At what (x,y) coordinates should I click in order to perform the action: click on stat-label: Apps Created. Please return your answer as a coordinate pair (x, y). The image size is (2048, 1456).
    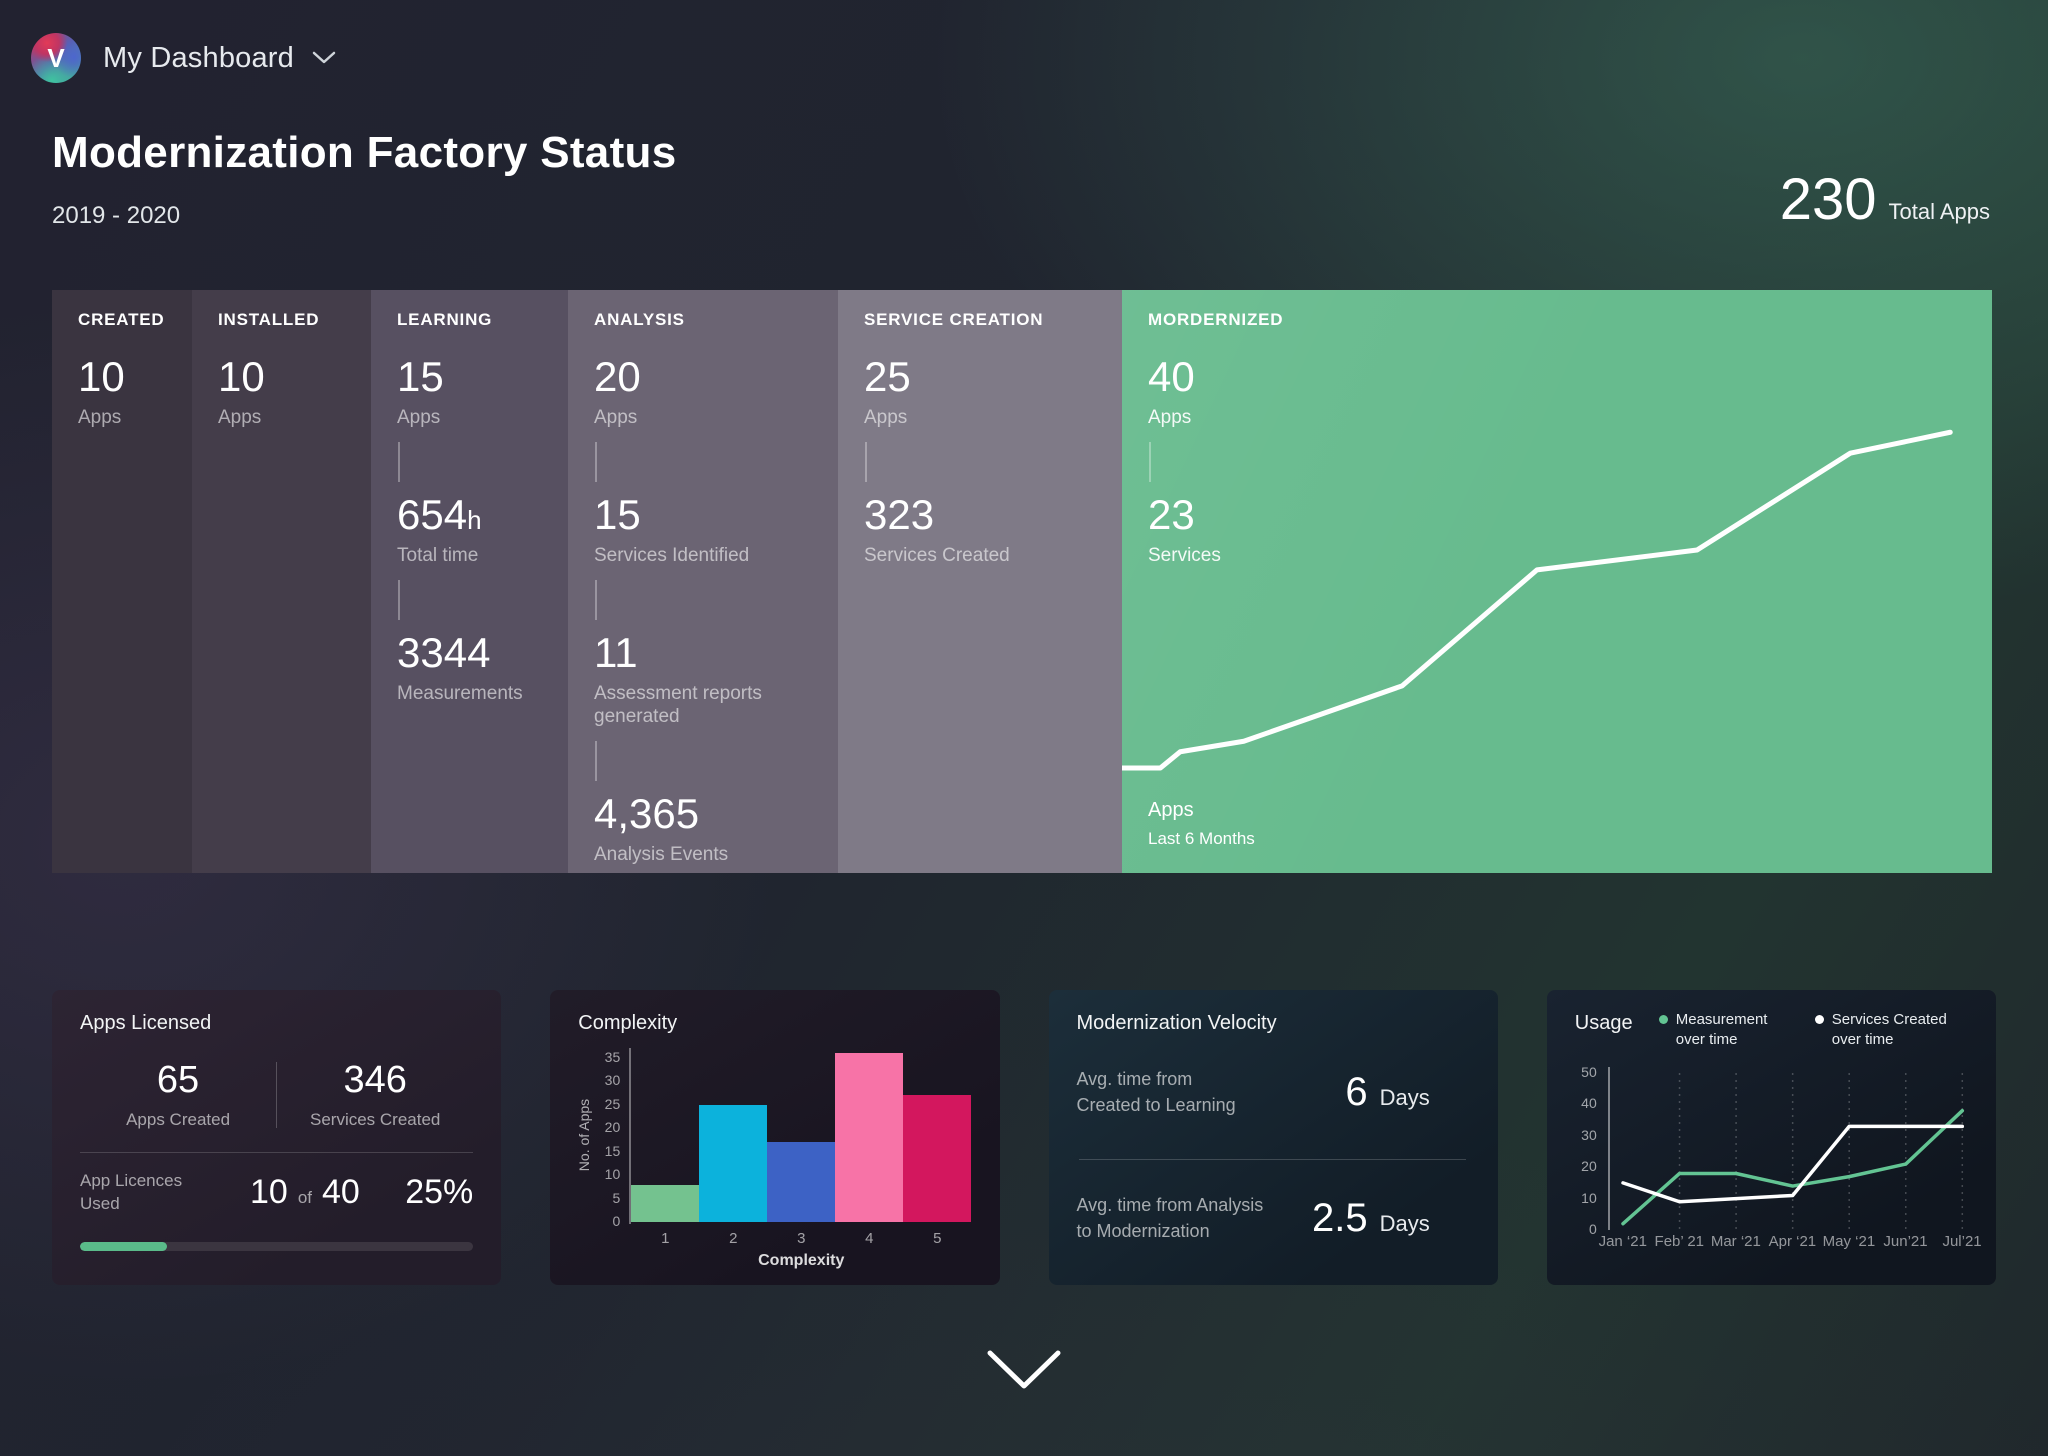
    Looking at the image, I should click on (178, 1119).